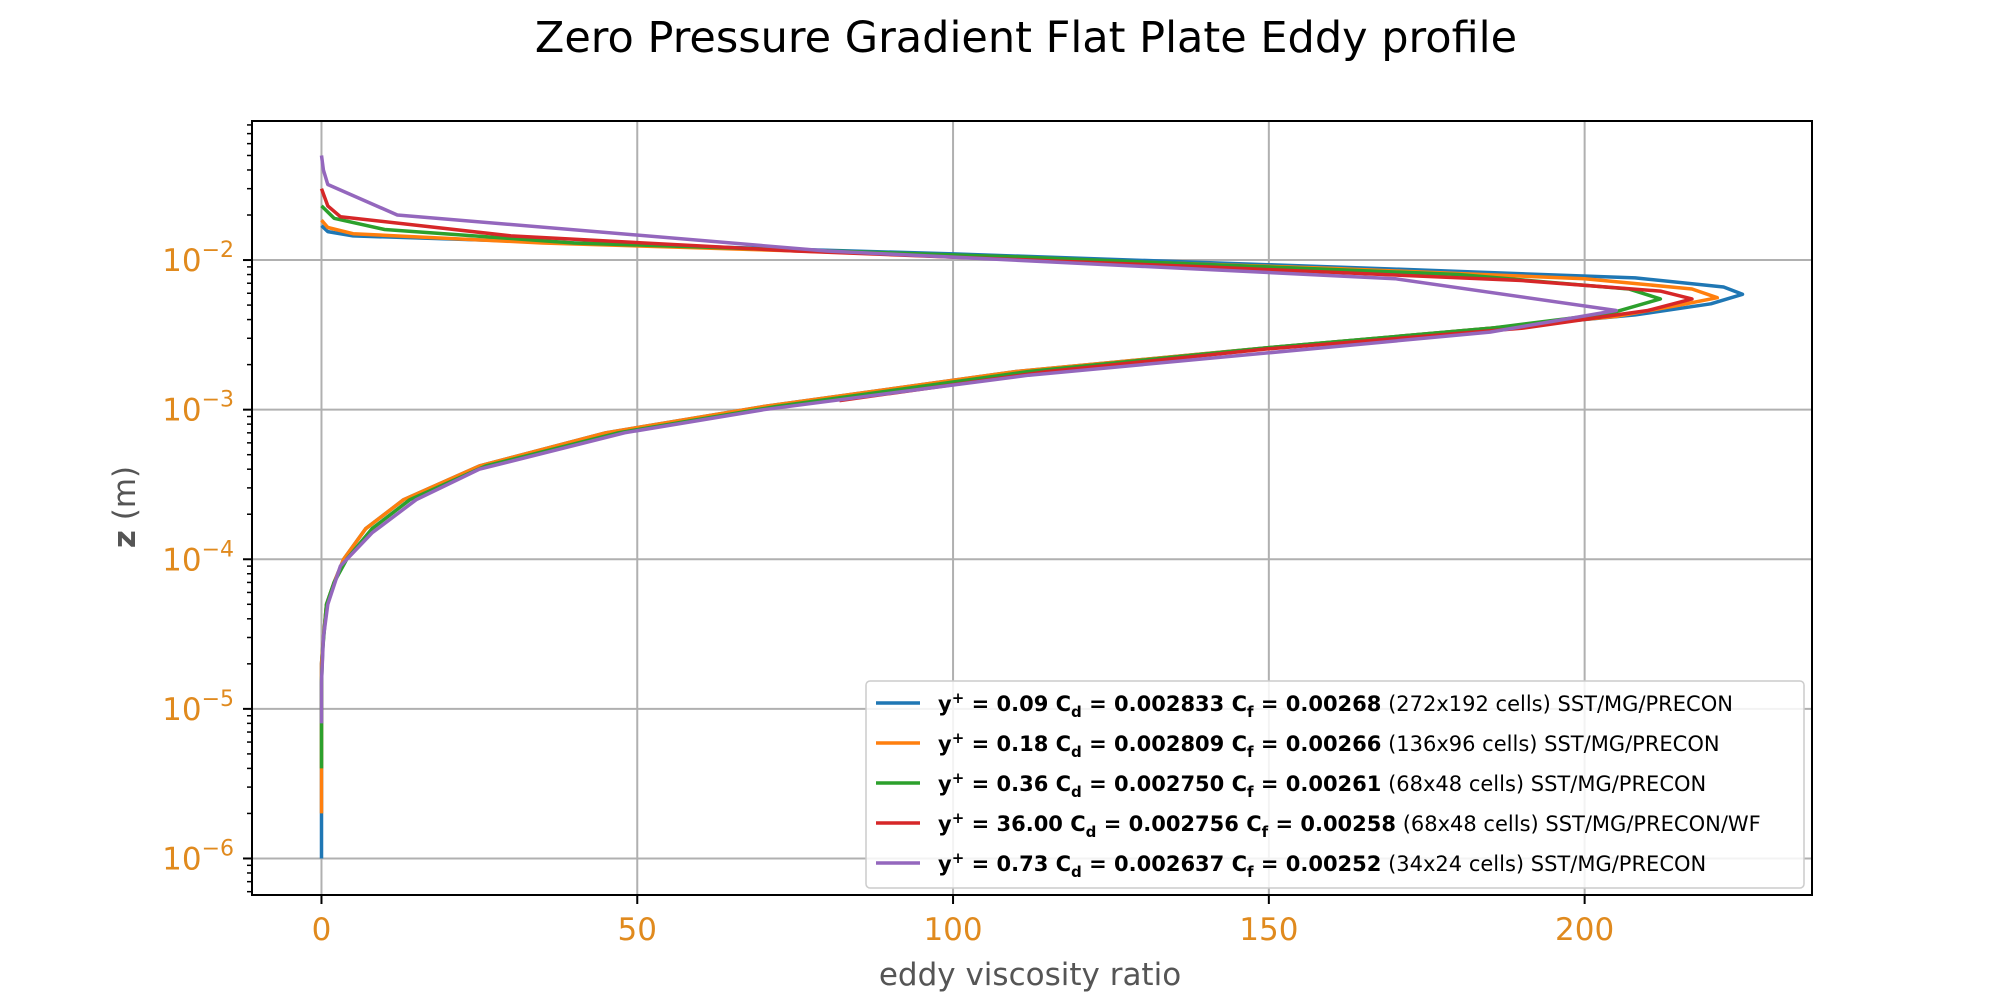  Describe the element at coordinates (952, 930) in the screenshot. I see `x-tick-label-2: 100` at that location.